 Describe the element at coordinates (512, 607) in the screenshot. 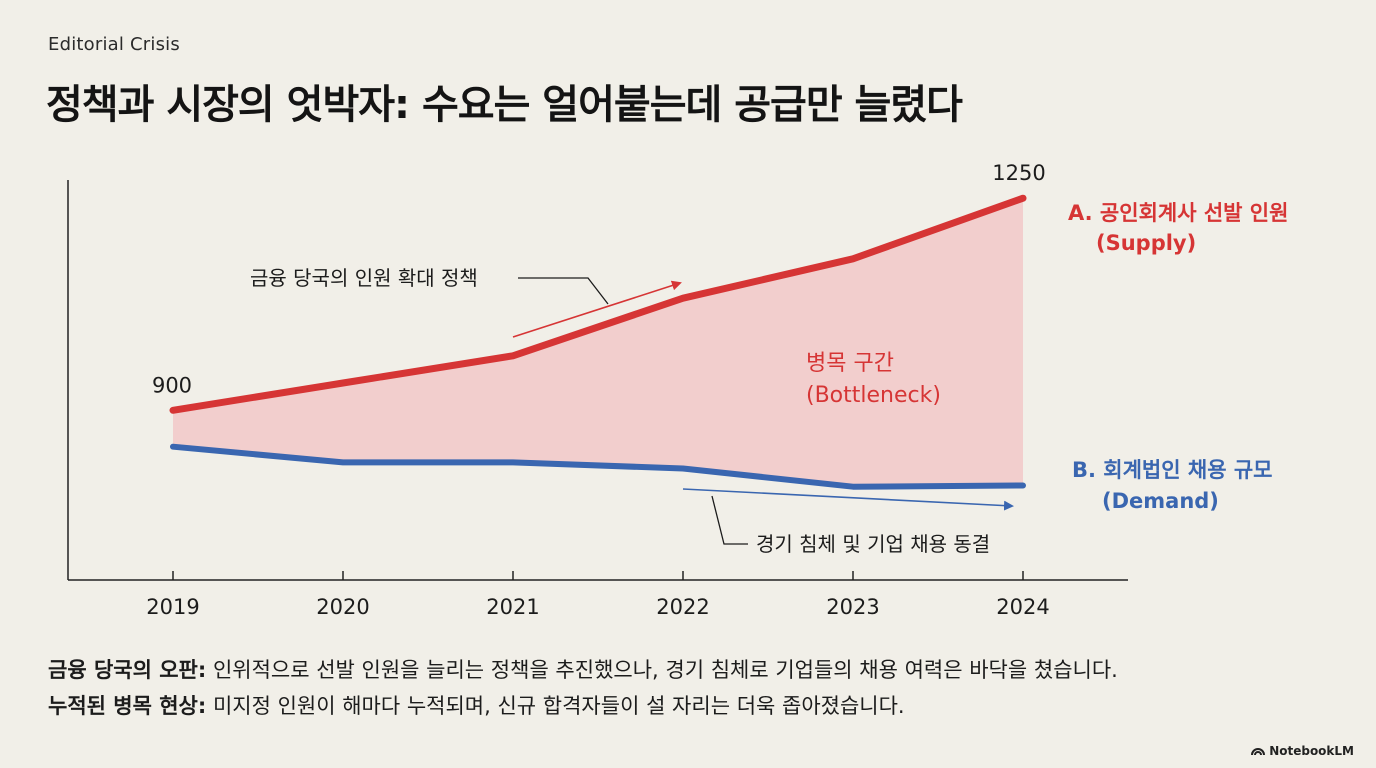

I see `x-tick-label-2021: 2021` at that location.